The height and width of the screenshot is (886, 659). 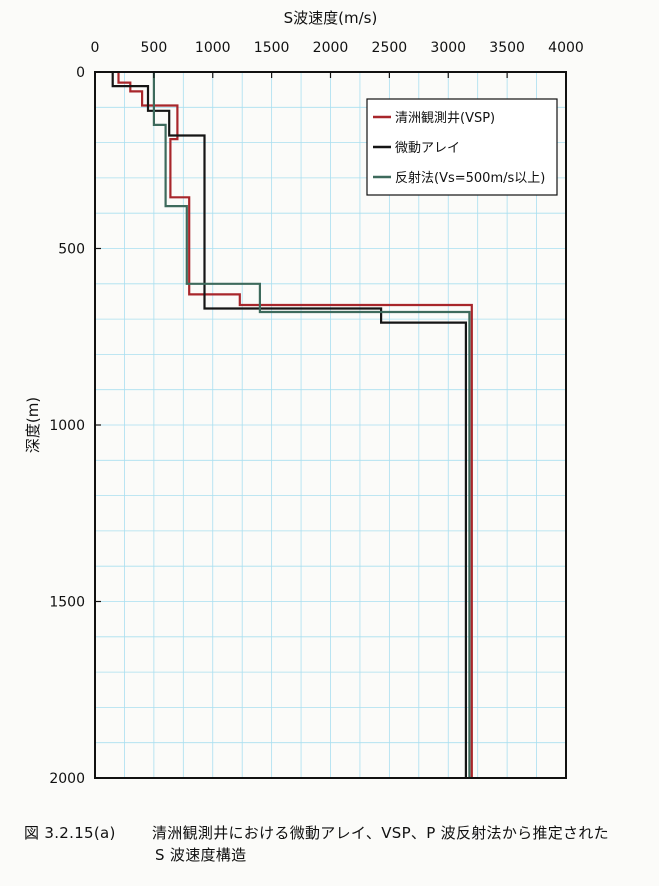 What do you see at coordinates (201, 855) in the screenshot?
I see `caption-line-2: S 波速度構造` at bounding box center [201, 855].